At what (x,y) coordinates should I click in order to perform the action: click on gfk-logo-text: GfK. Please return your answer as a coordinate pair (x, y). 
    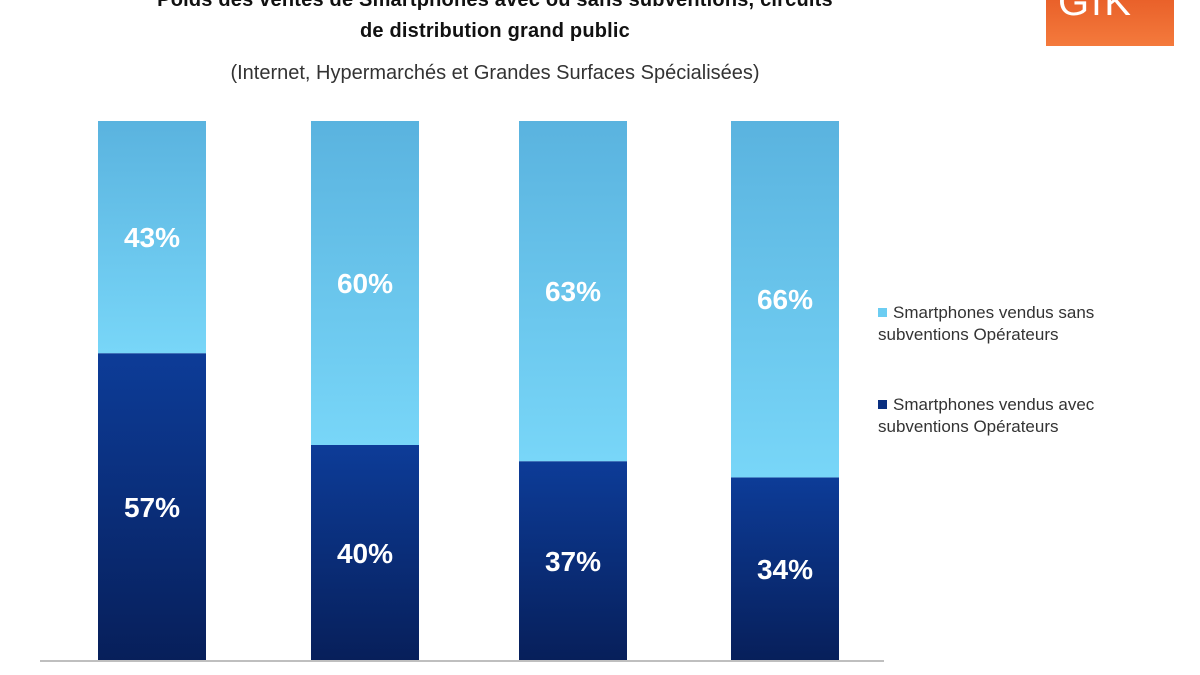
    Looking at the image, I should click on (1095, 12).